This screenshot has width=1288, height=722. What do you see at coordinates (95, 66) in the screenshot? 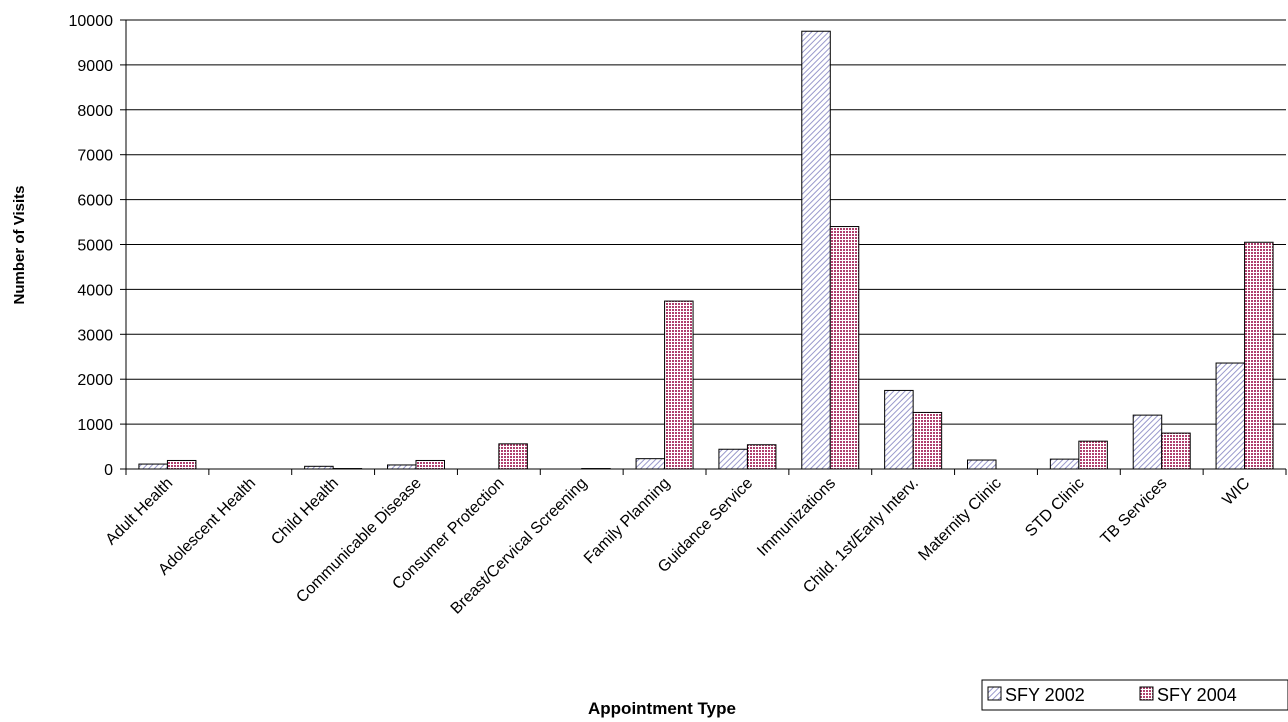
I see `y-tick-label: 9000` at bounding box center [95, 66].